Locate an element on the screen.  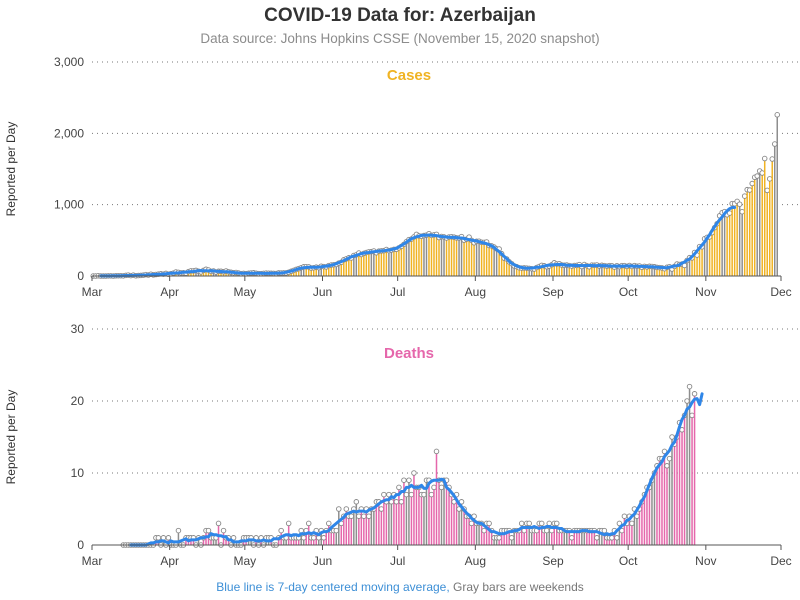
x-tick-label: Jul is located at coordinates (397, 561).